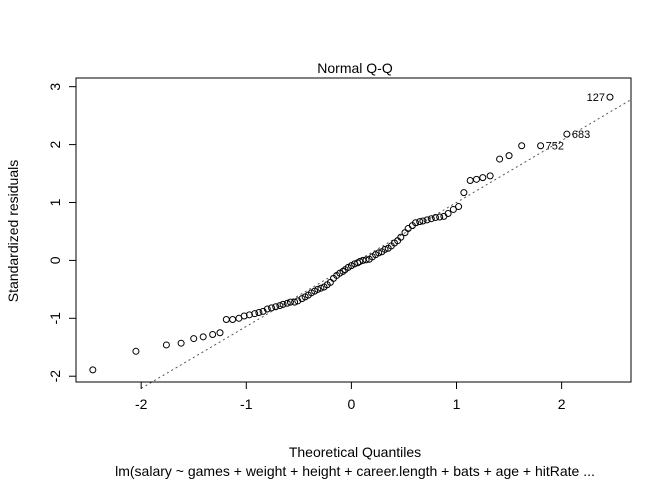  Describe the element at coordinates (55, 376) in the screenshot. I see `y-tick-label: -2` at that location.